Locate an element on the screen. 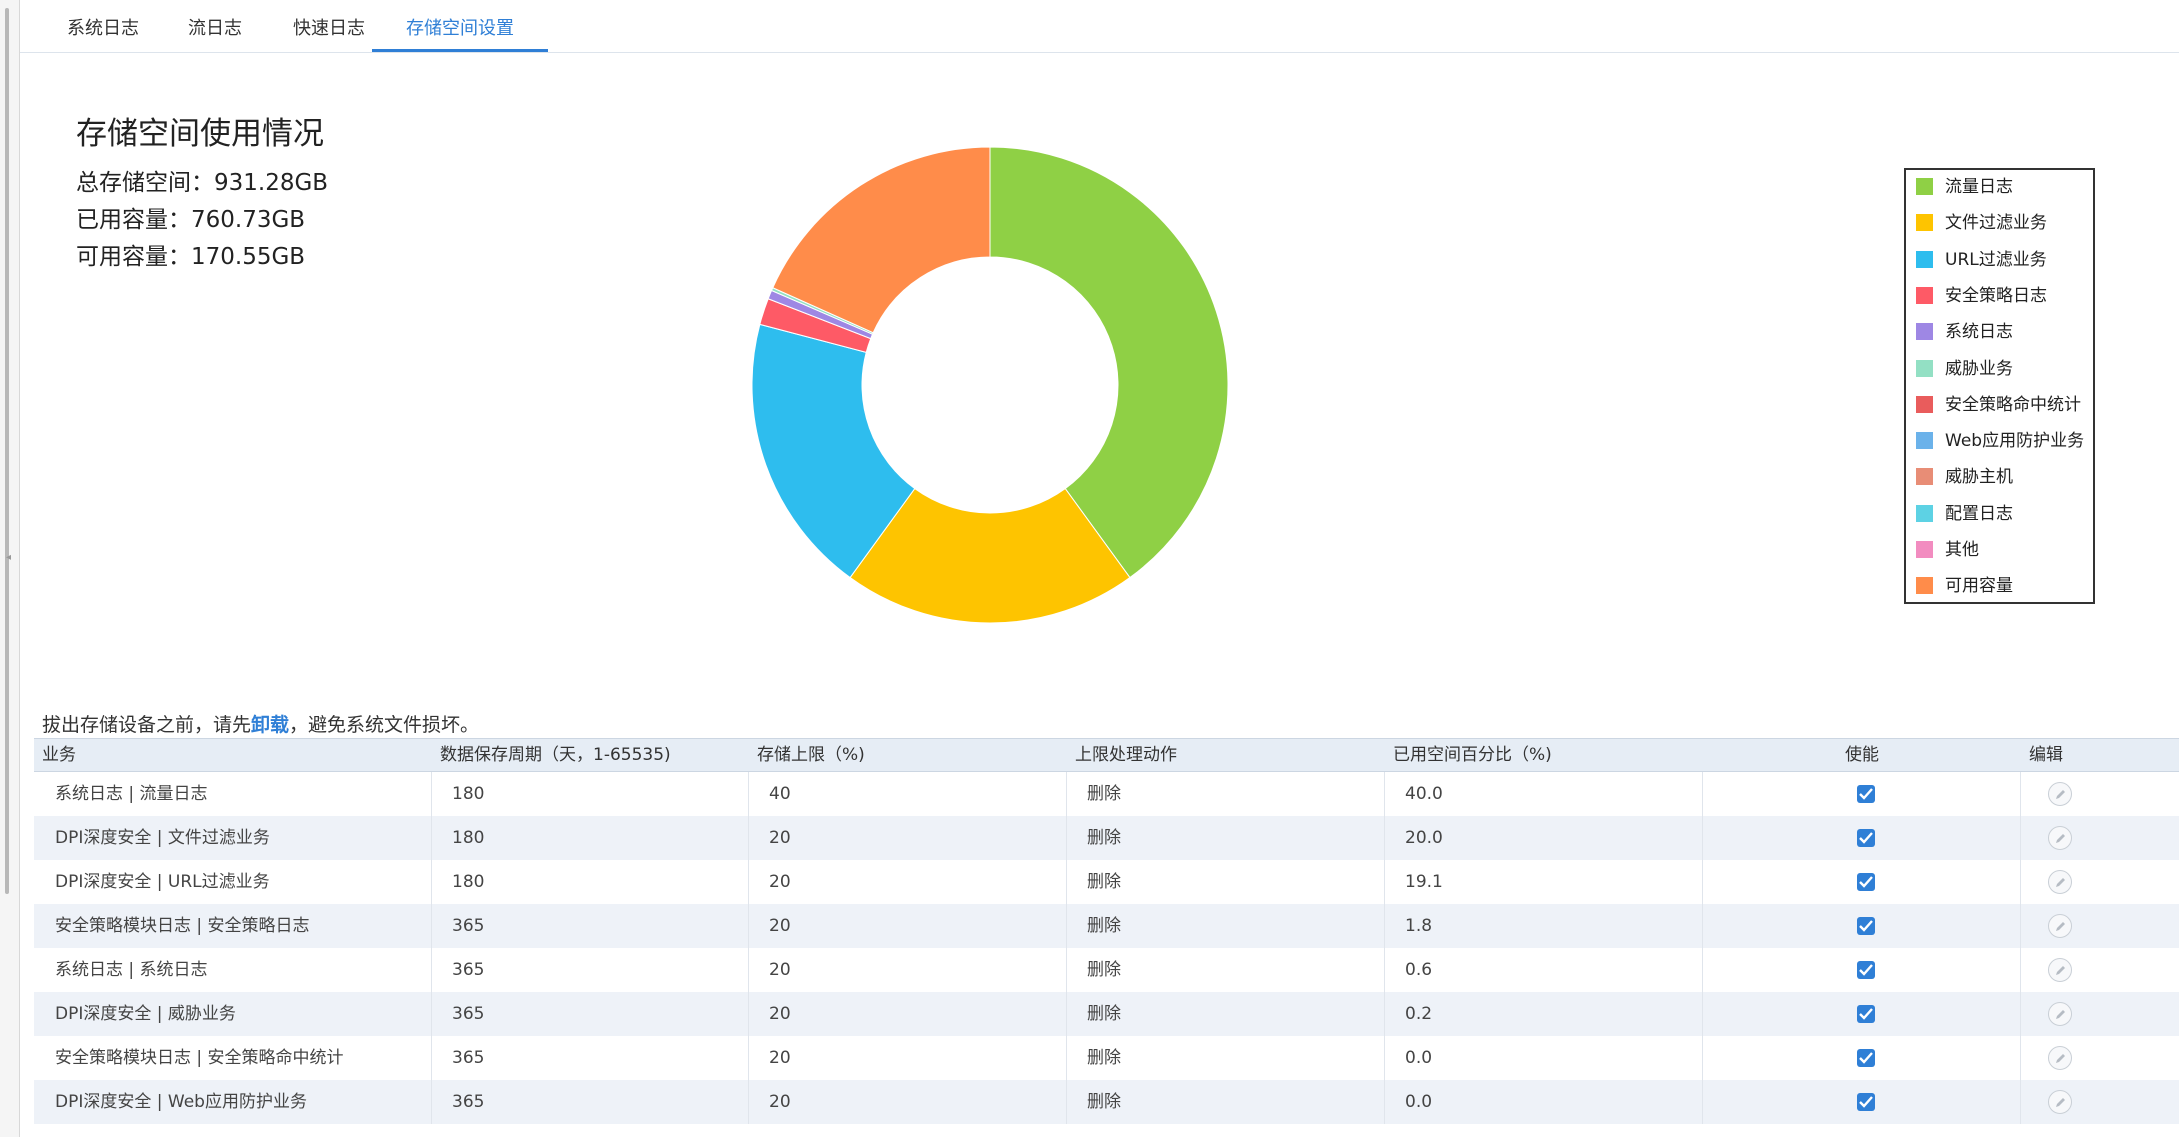  business-cell: DPI深度安全 | Web应用防护业务 is located at coordinates (181, 1102).